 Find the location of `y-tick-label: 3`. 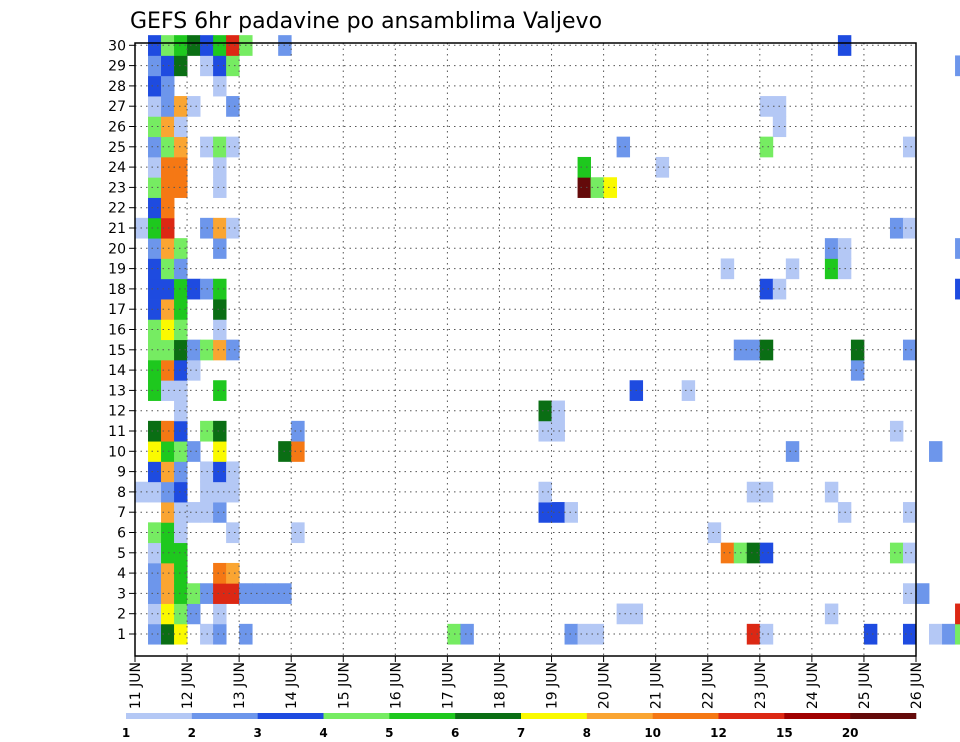

y-tick-label: 3 is located at coordinates (121, 594).